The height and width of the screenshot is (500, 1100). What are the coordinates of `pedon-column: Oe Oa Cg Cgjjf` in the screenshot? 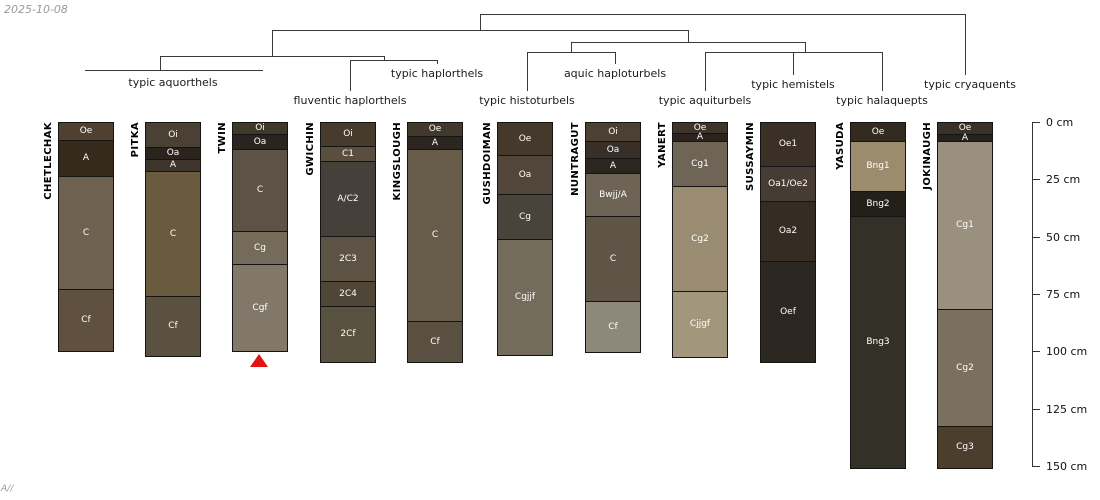 It's located at (525, 239).